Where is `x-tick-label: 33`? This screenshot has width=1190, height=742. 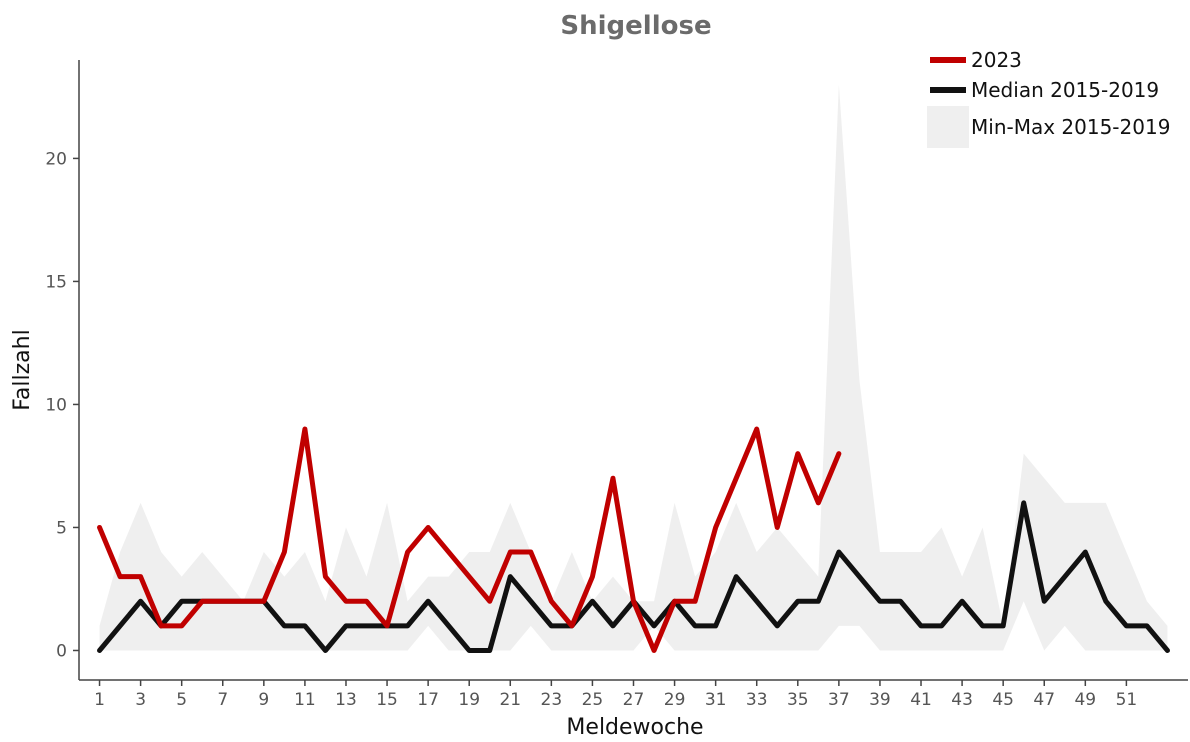 x-tick-label: 33 is located at coordinates (757, 700).